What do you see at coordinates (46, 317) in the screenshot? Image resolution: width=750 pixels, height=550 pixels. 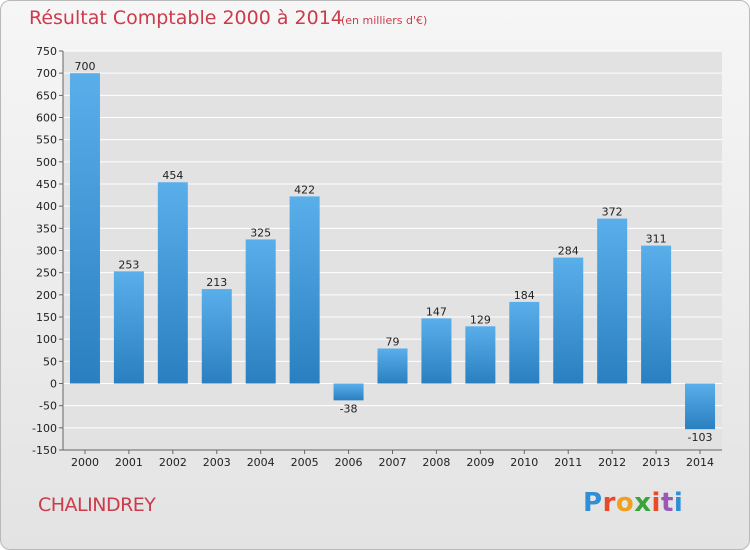 I see `y-tick-label: 150` at bounding box center [46, 317].